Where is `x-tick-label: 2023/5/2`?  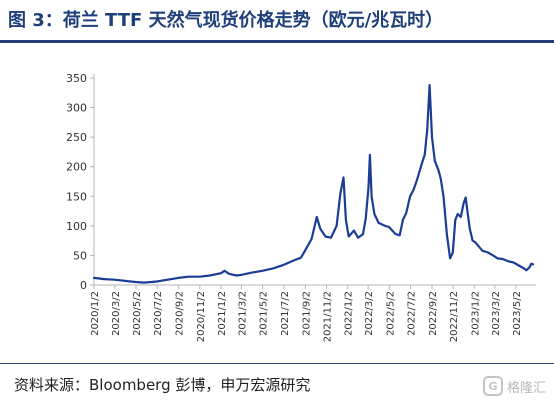 x-tick-label: 2023/5/2 is located at coordinates (517, 313).